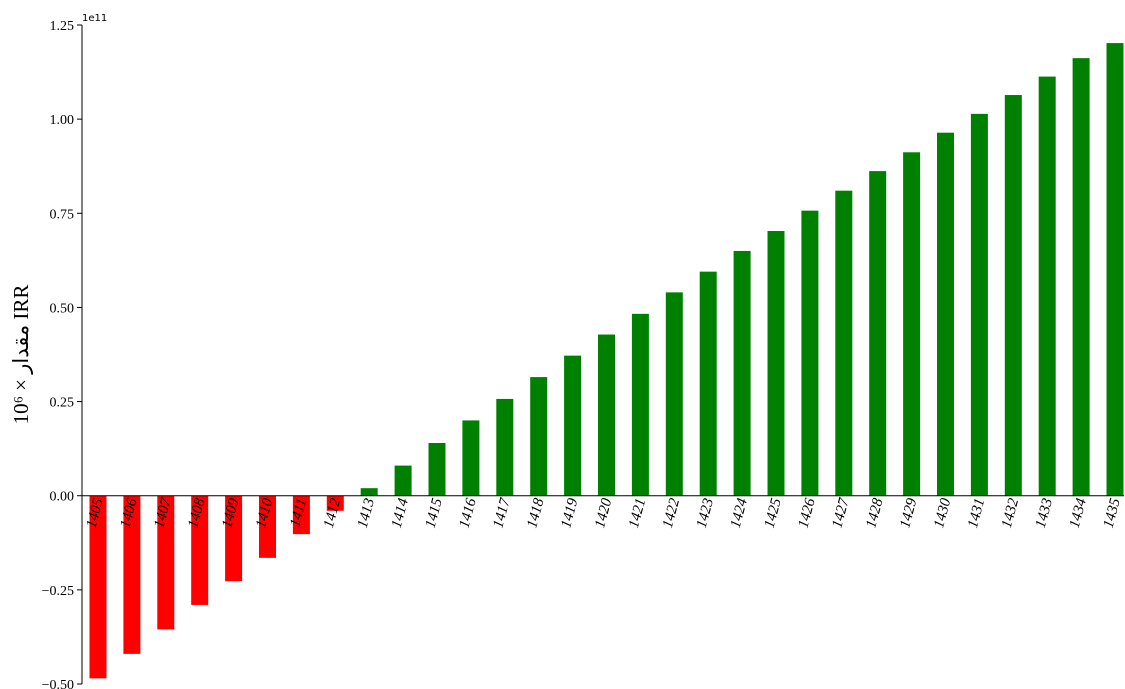  What do you see at coordinates (129, 513) in the screenshot?
I see `x-tick-label: 1406` at bounding box center [129, 513].